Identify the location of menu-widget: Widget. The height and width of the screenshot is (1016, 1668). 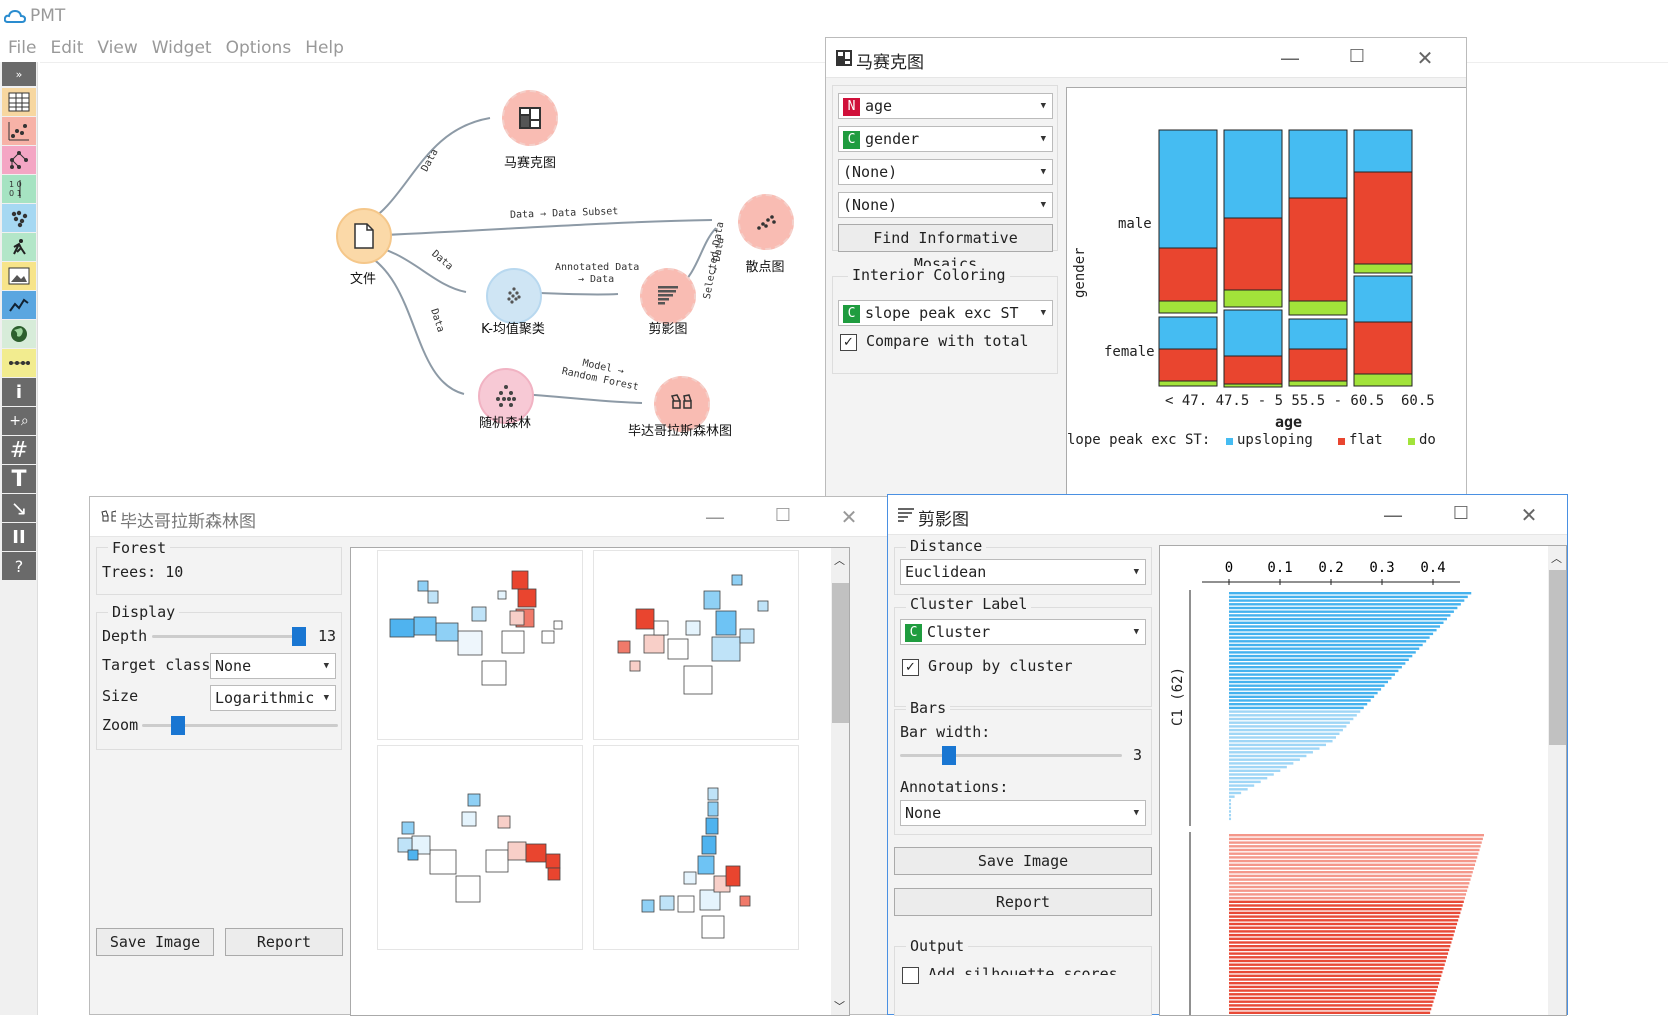
(181, 48).